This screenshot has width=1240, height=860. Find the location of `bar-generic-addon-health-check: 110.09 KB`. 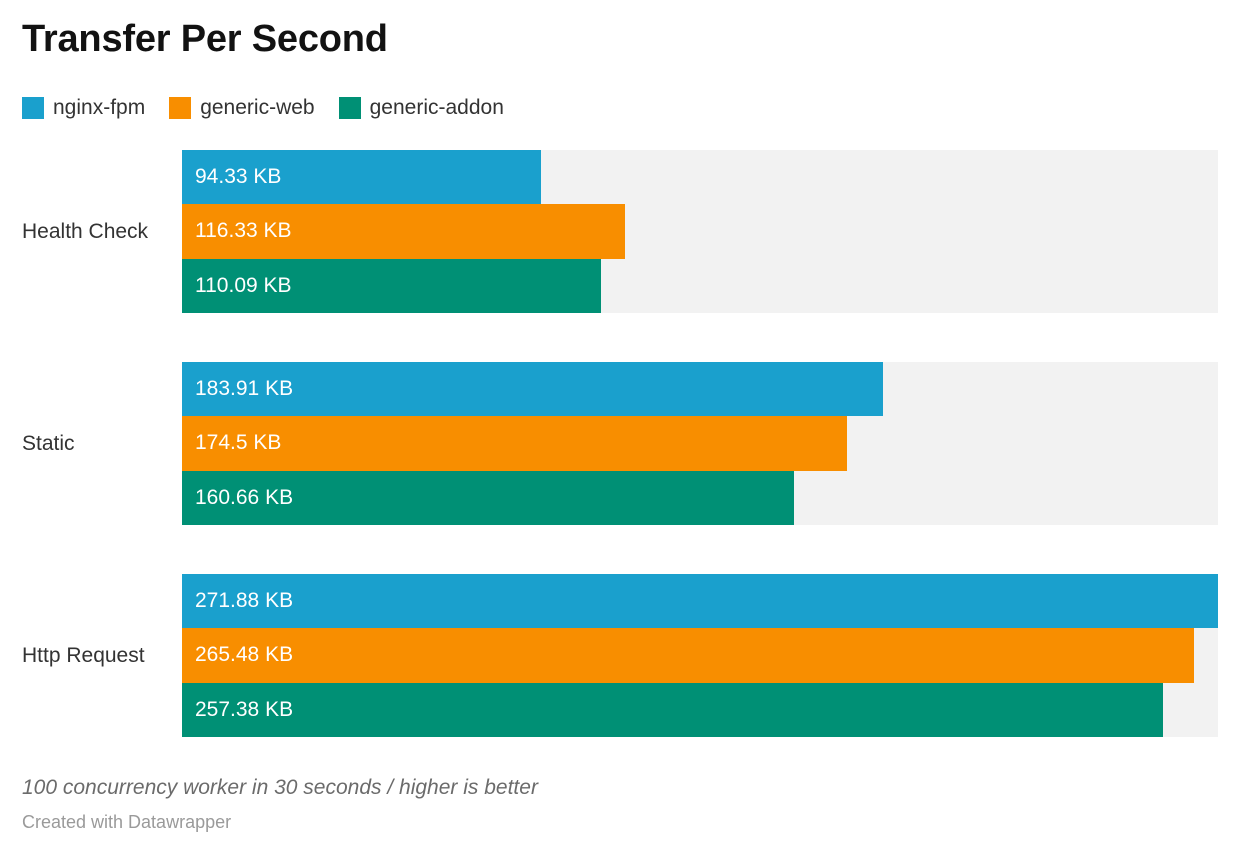

bar-generic-addon-health-check: 110.09 KB is located at coordinates (392, 285).